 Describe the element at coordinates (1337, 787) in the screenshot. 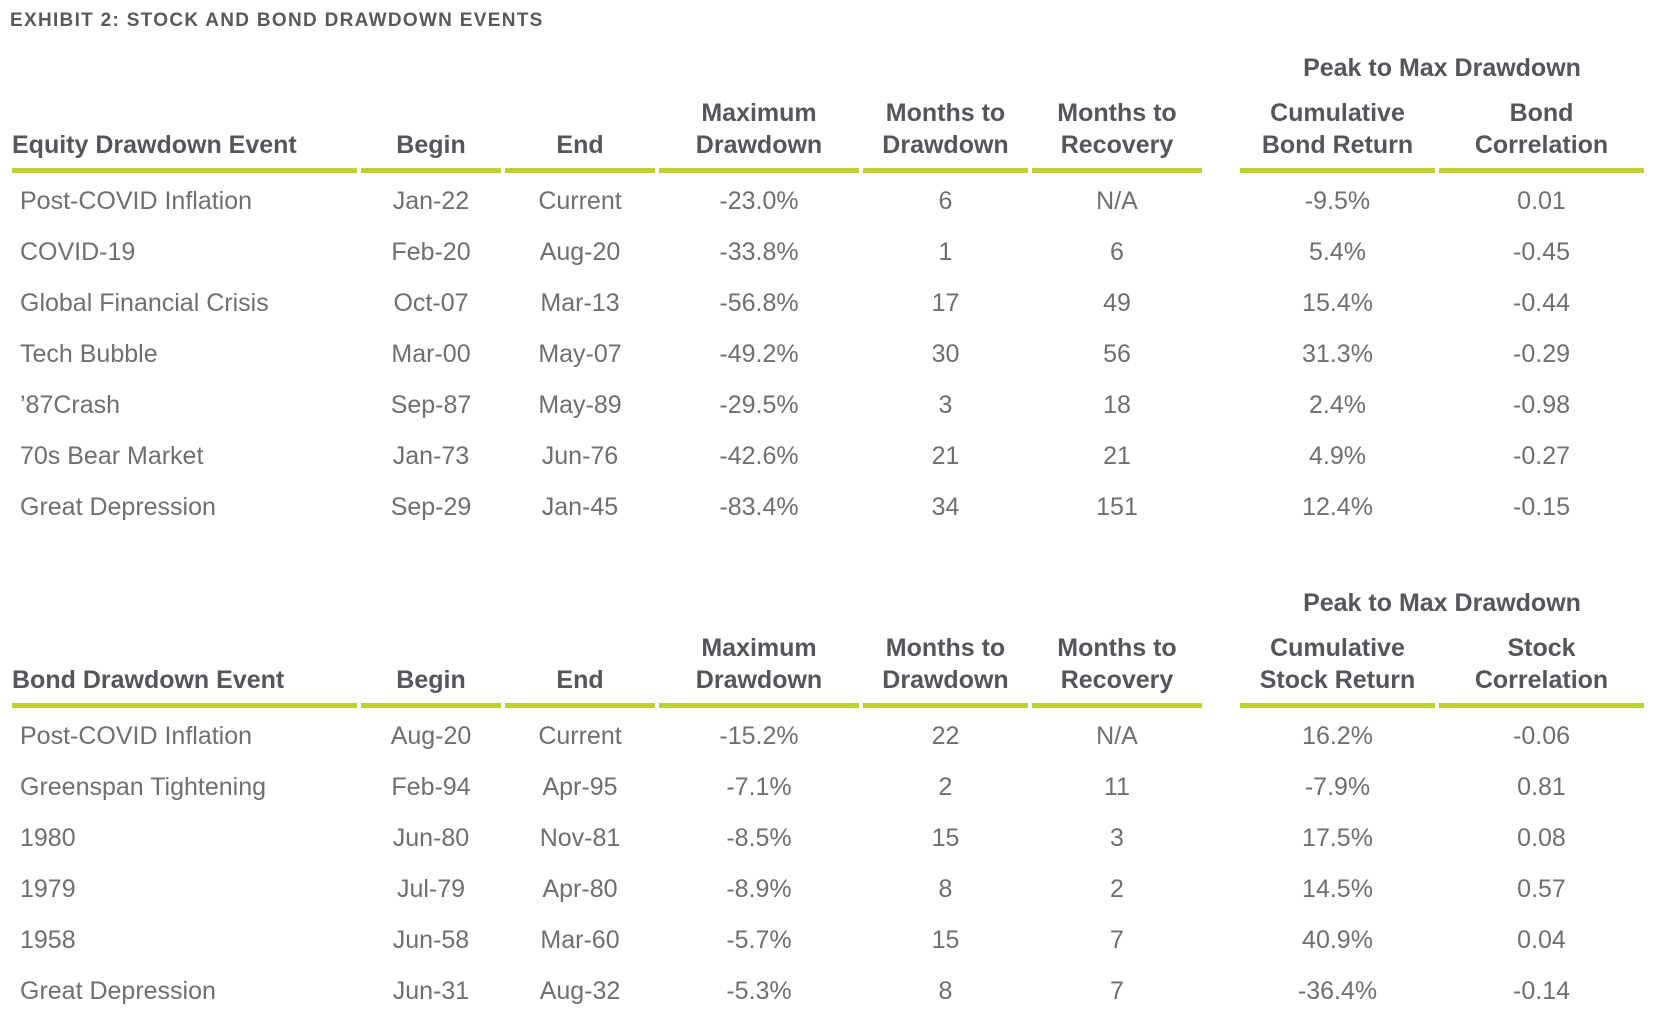

I see `cell-cumulative-return: -7.9%` at that location.